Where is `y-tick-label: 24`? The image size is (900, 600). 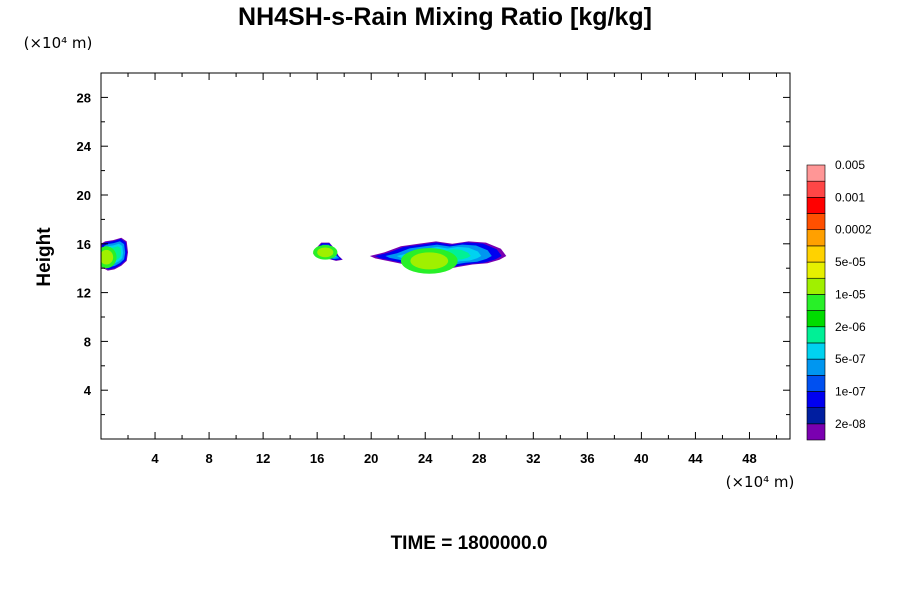
y-tick-label: 24 is located at coordinates (84, 146).